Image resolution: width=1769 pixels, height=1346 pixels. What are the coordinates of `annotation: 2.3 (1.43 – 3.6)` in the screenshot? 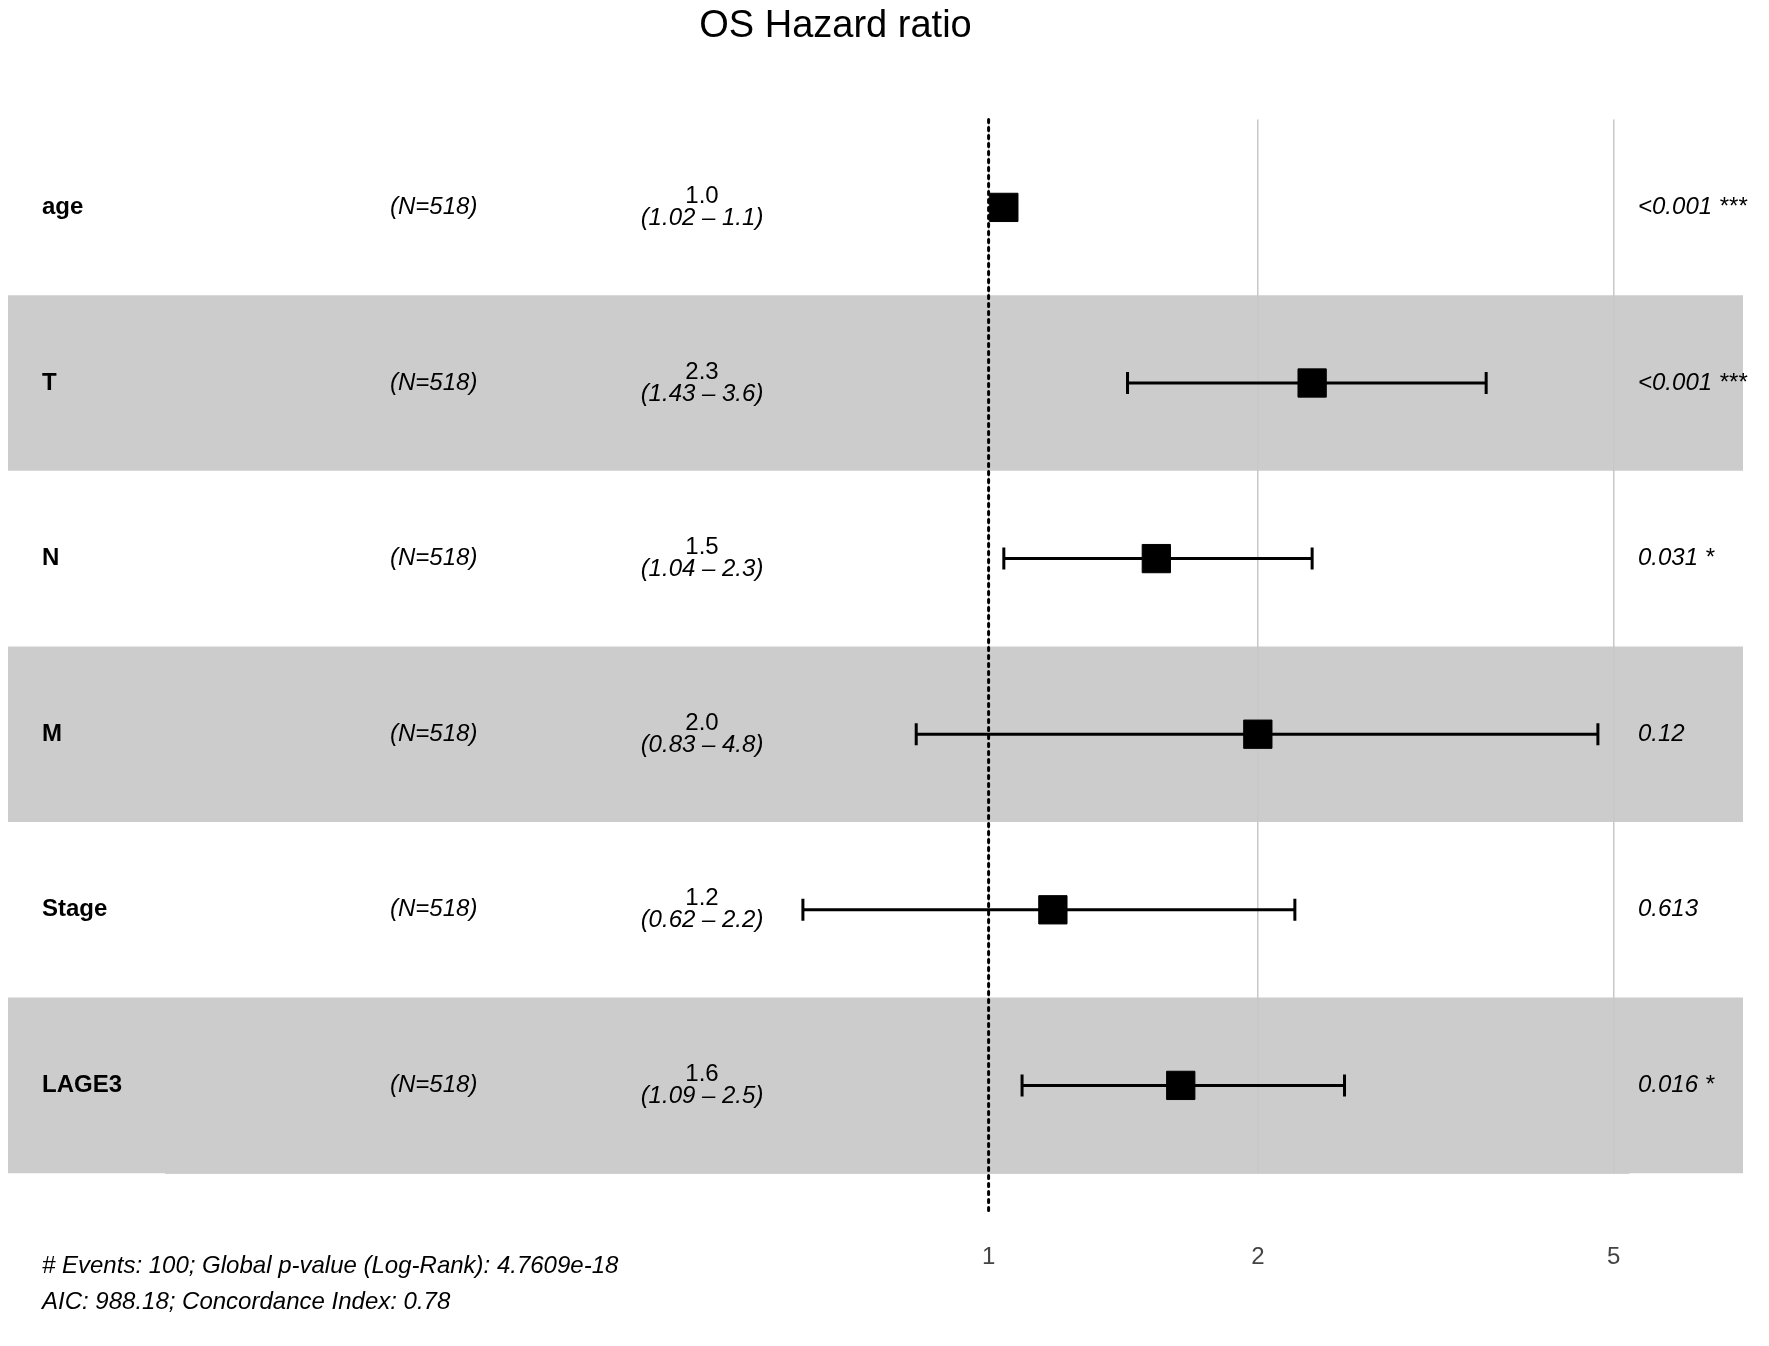 It's located at (702, 381).